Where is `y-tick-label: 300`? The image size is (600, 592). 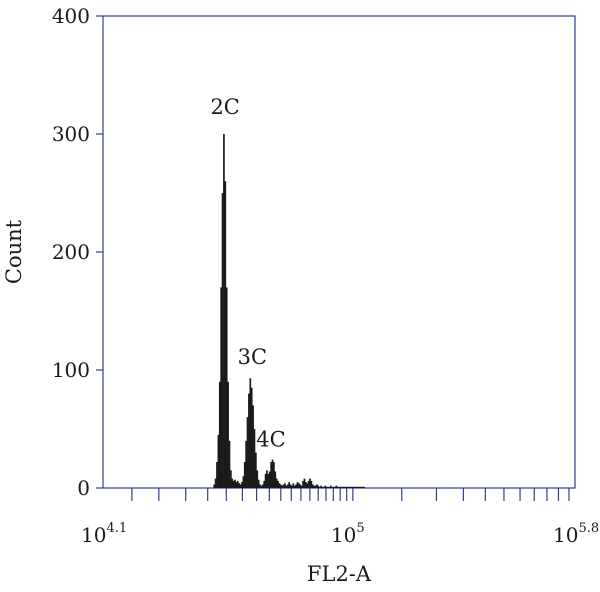
y-tick-label: 300 is located at coordinates (71, 134).